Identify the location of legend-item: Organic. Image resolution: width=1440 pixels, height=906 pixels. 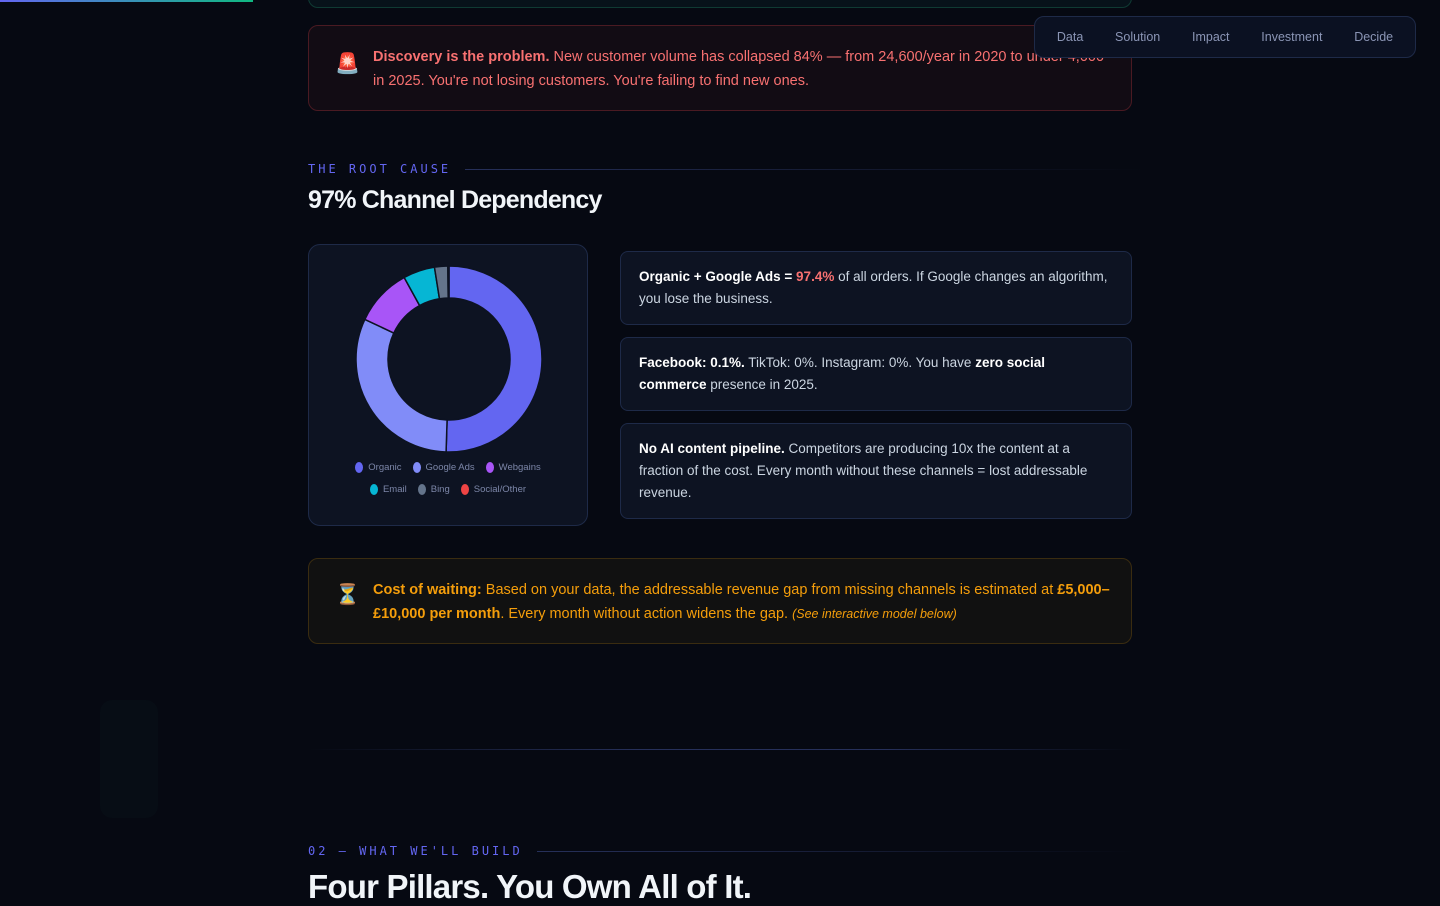
(378, 467).